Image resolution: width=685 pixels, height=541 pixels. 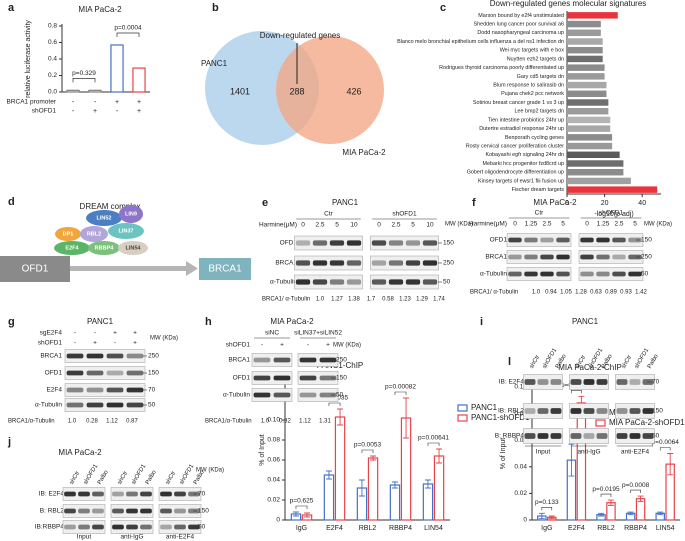 What do you see at coordinates (526, 120) in the screenshot?
I see `category-label: Tien intestine probiotics 24hr up` at bounding box center [526, 120].